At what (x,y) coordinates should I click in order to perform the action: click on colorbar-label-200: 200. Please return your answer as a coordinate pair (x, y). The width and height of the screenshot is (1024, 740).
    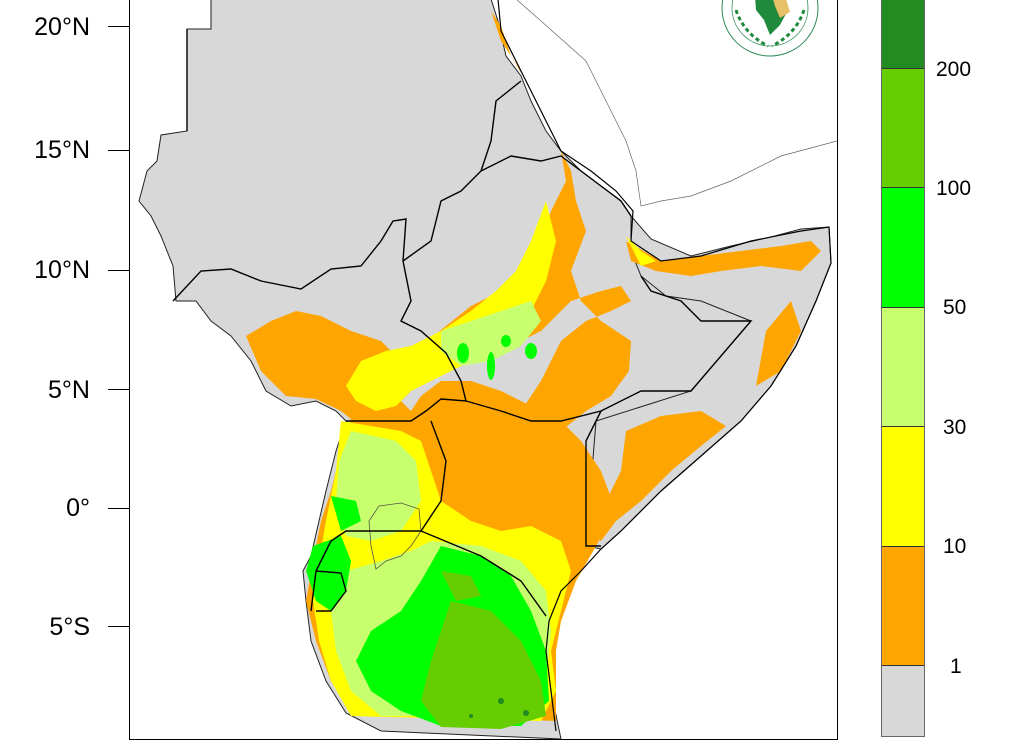
    Looking at the image, I should click on (954, 69).